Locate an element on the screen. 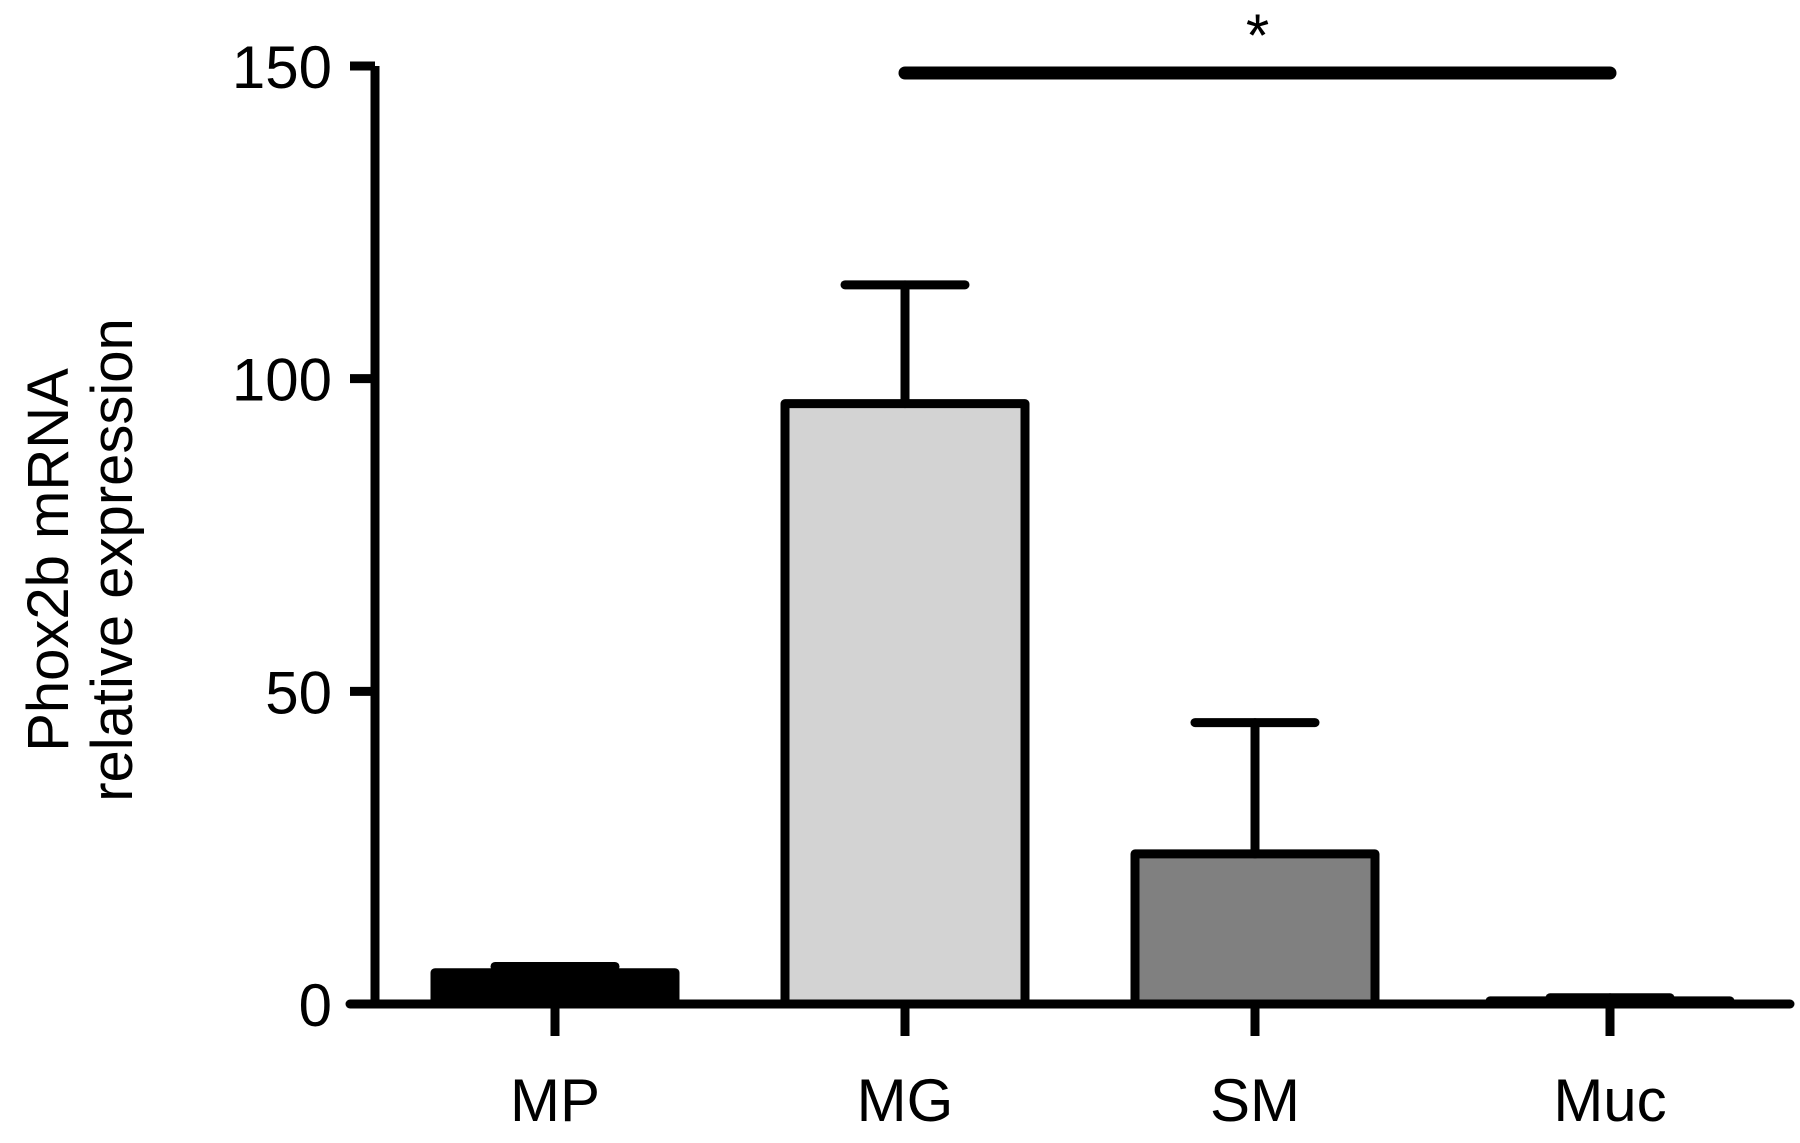  x-tick-label-sm: SM is located at coordinates (1255, 1100).